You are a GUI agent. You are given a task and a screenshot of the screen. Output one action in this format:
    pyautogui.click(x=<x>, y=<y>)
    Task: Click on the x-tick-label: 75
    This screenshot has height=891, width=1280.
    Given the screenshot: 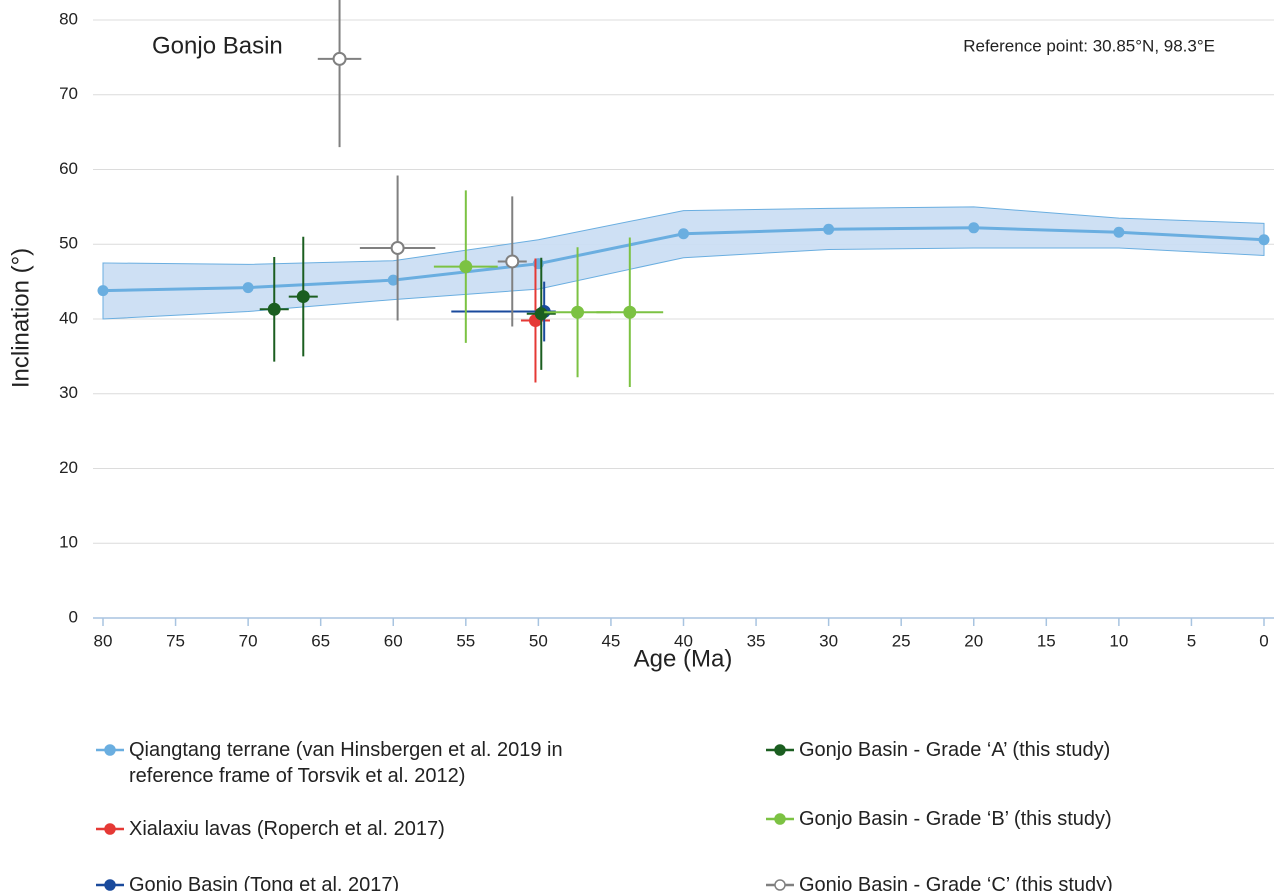 What is the action you would take?
    pyautogui.click(x=175, y=640)
    